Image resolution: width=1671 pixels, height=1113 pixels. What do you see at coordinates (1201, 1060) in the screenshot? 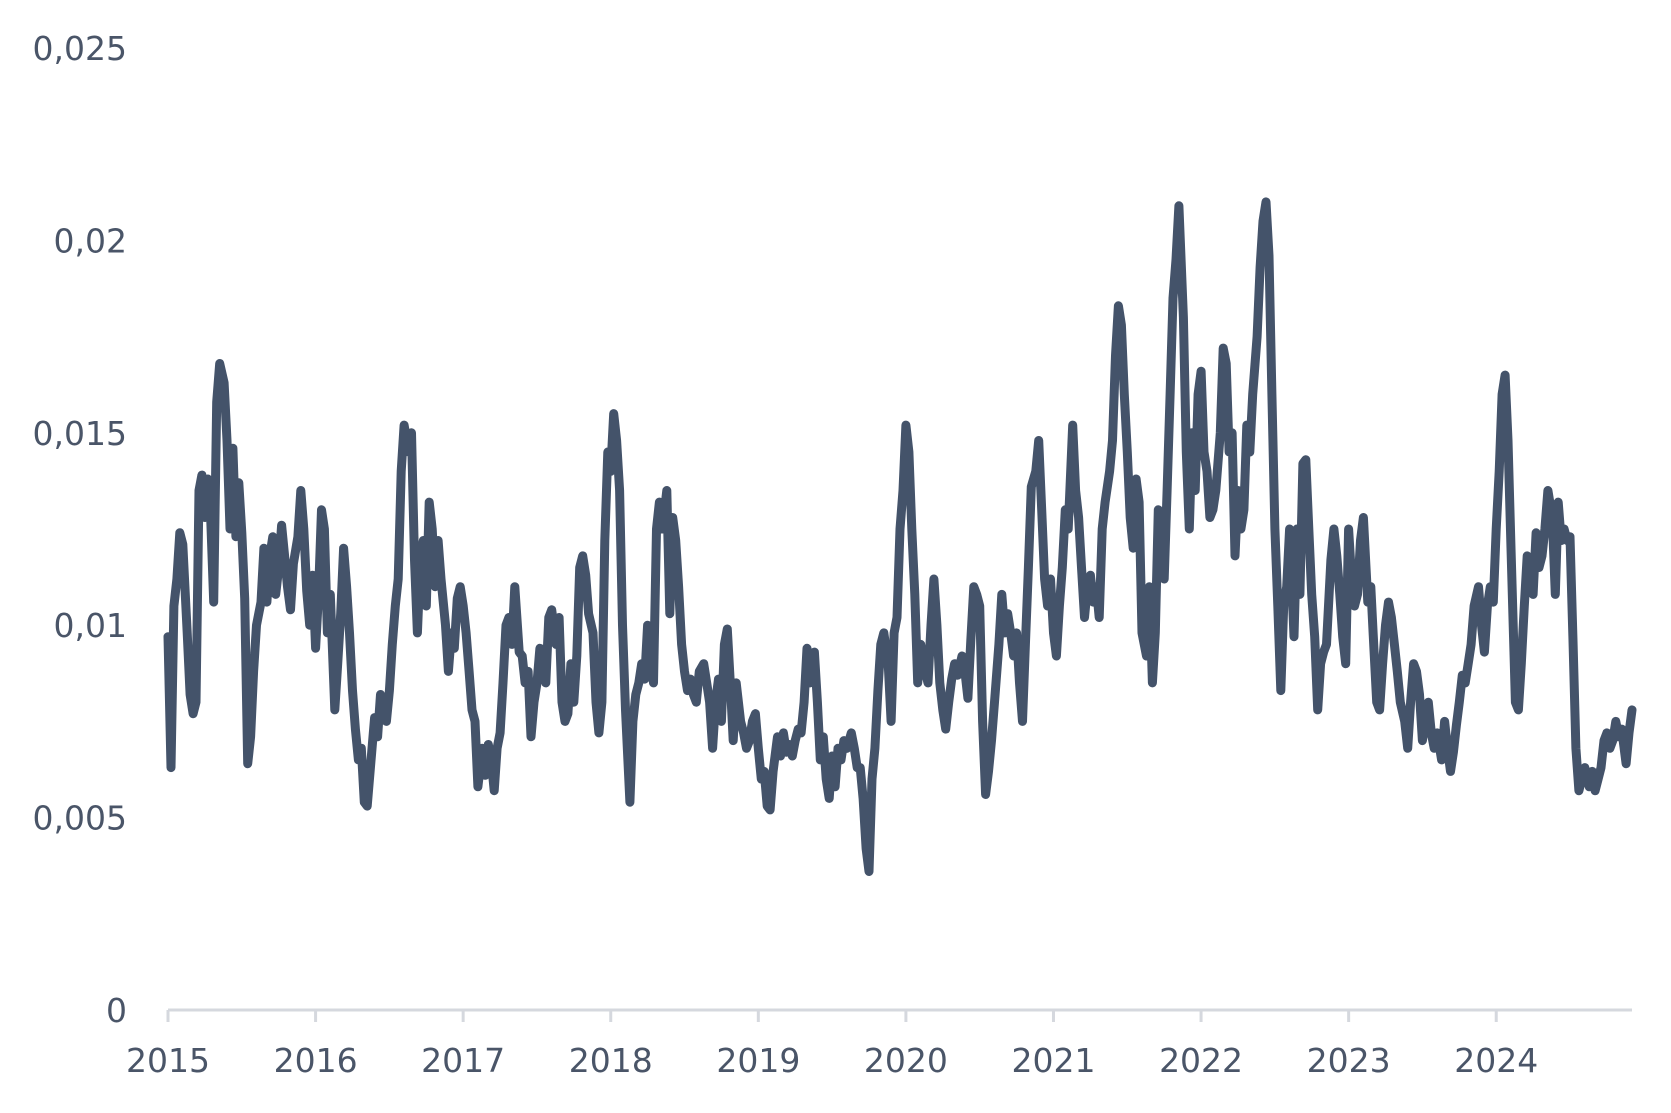
I see `x-tick-label: 2022` at bounding box center [1201, 1060].